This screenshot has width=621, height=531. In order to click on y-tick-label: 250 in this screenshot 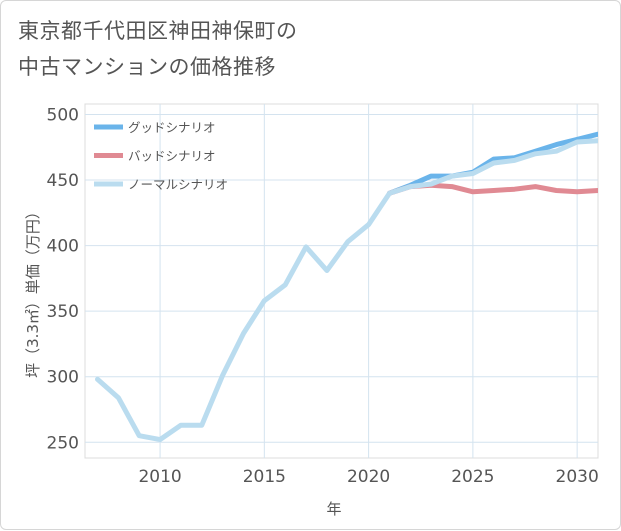, I will do `click(63, 443)`.